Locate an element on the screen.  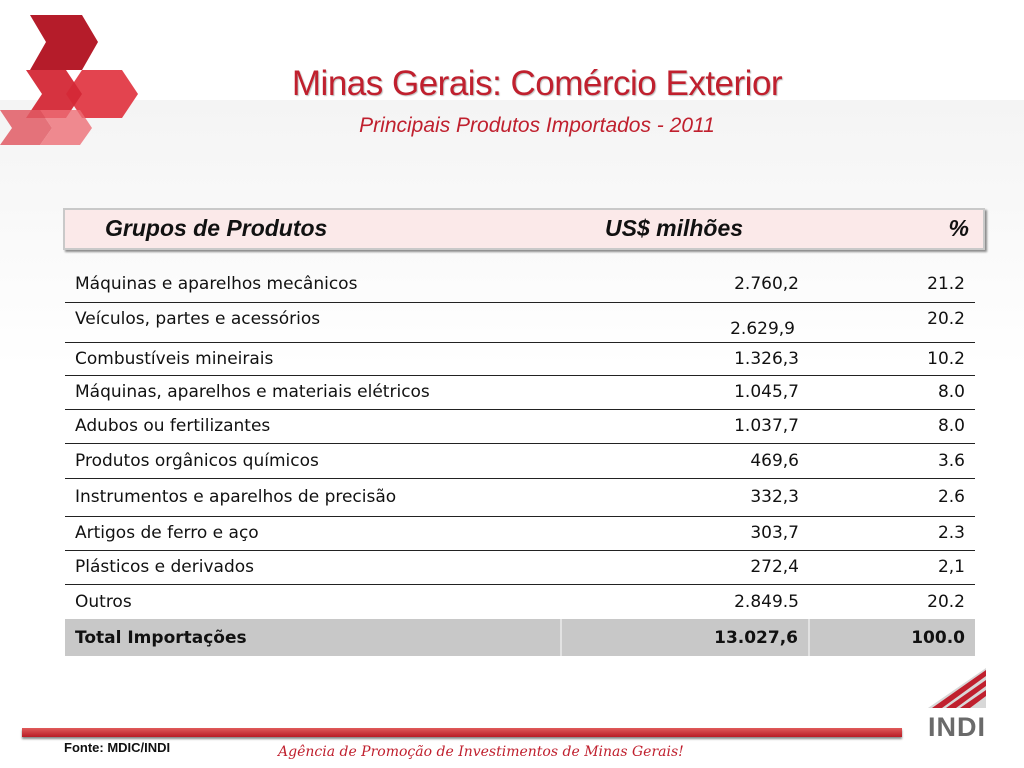
page-title: Minas Gerais: Comércio Exterior is located at coordinates (537, 83).